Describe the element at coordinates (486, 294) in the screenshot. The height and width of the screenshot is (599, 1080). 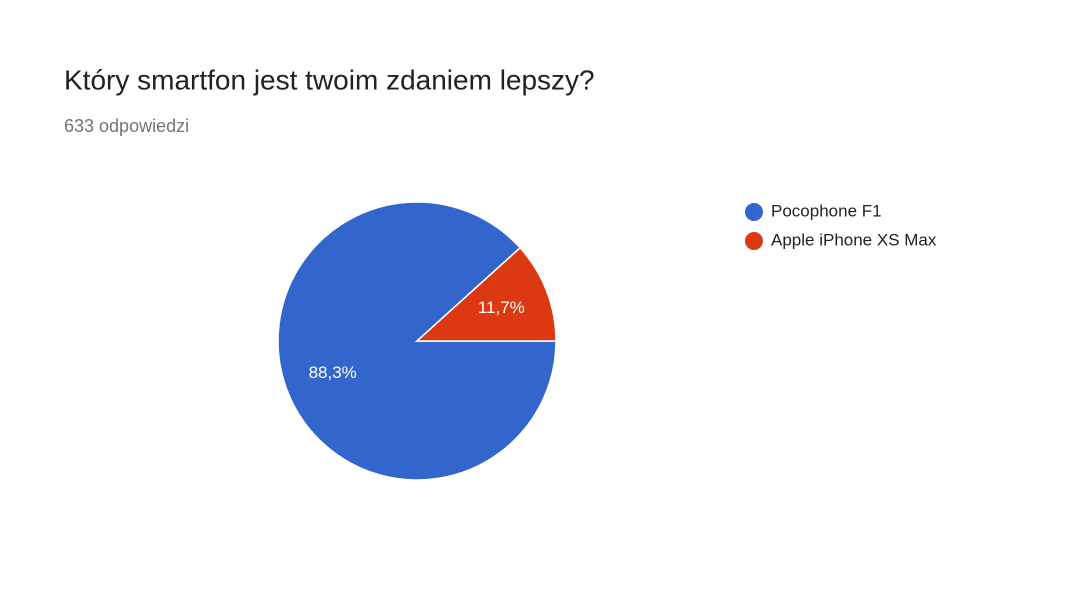
I see `pie-slice` at that location.